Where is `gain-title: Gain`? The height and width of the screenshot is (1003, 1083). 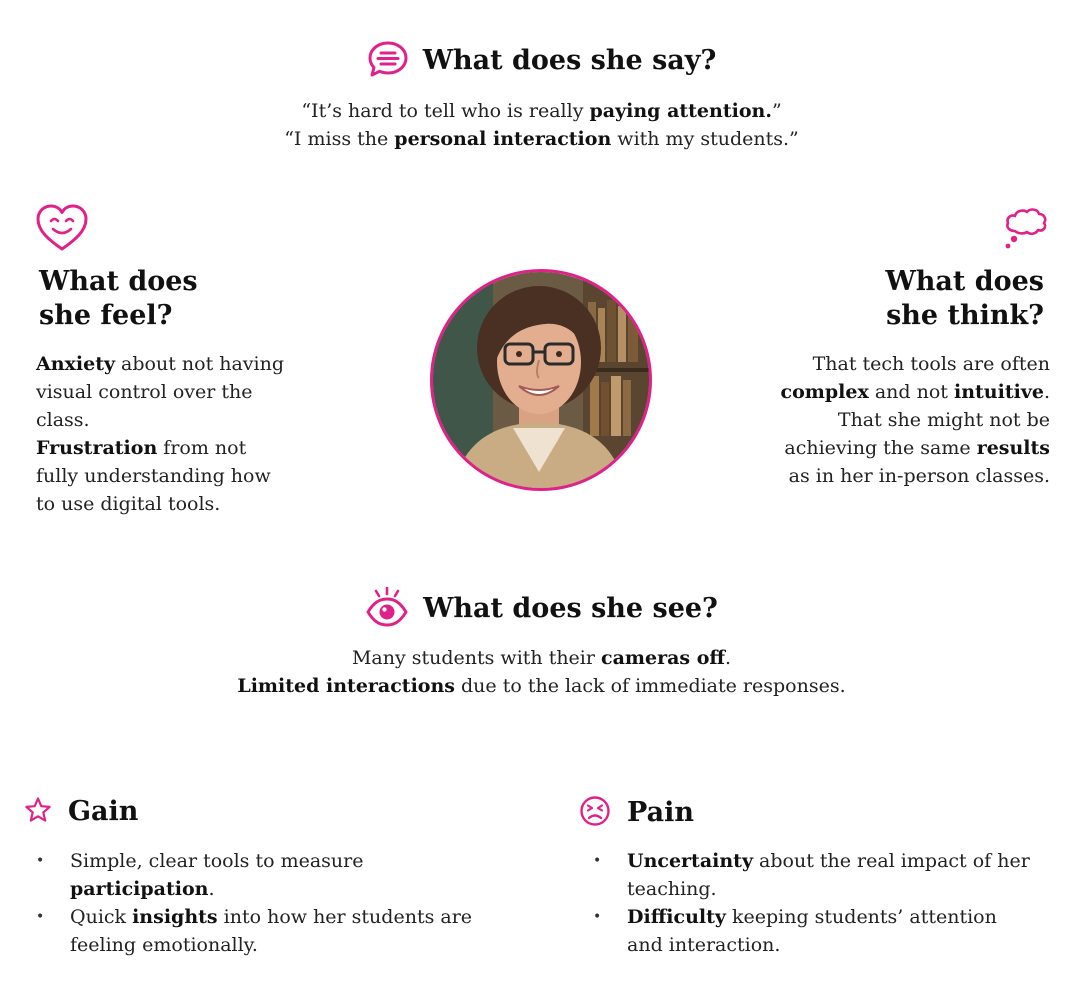
gain-title: Gain is located at coordinates (103, 811).